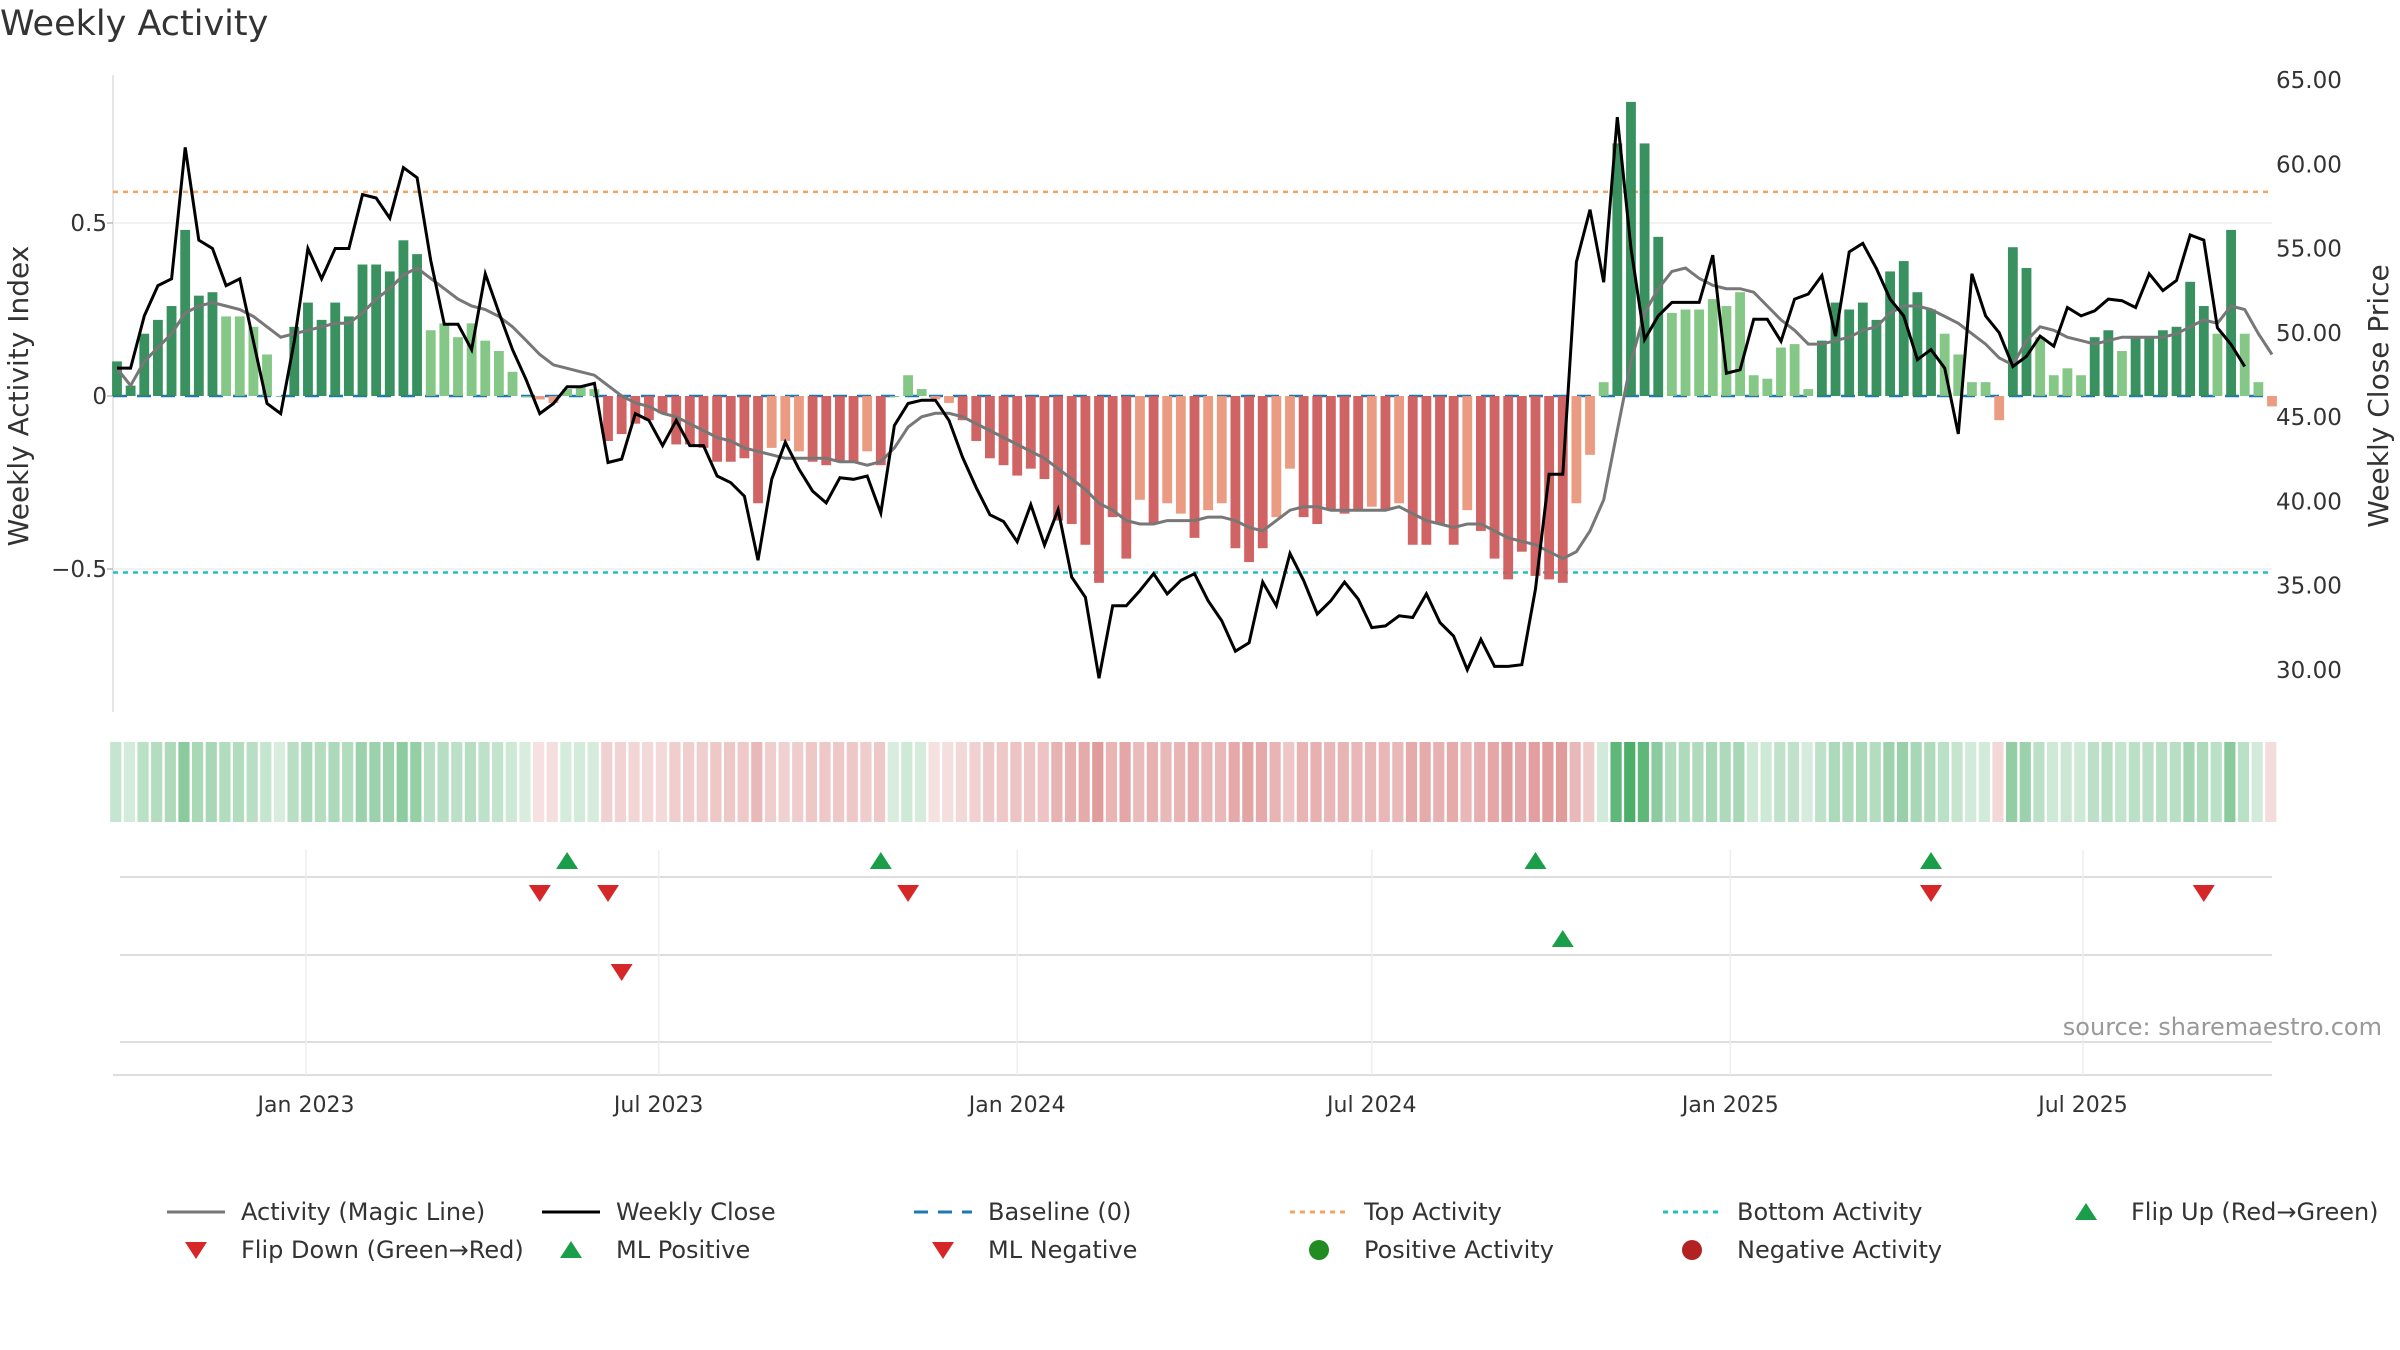  What do you see at coordinates (1421, 1250) in the screenshot?
I see `legend-item: Positive Activity` at bounding box center [1421, 1250].